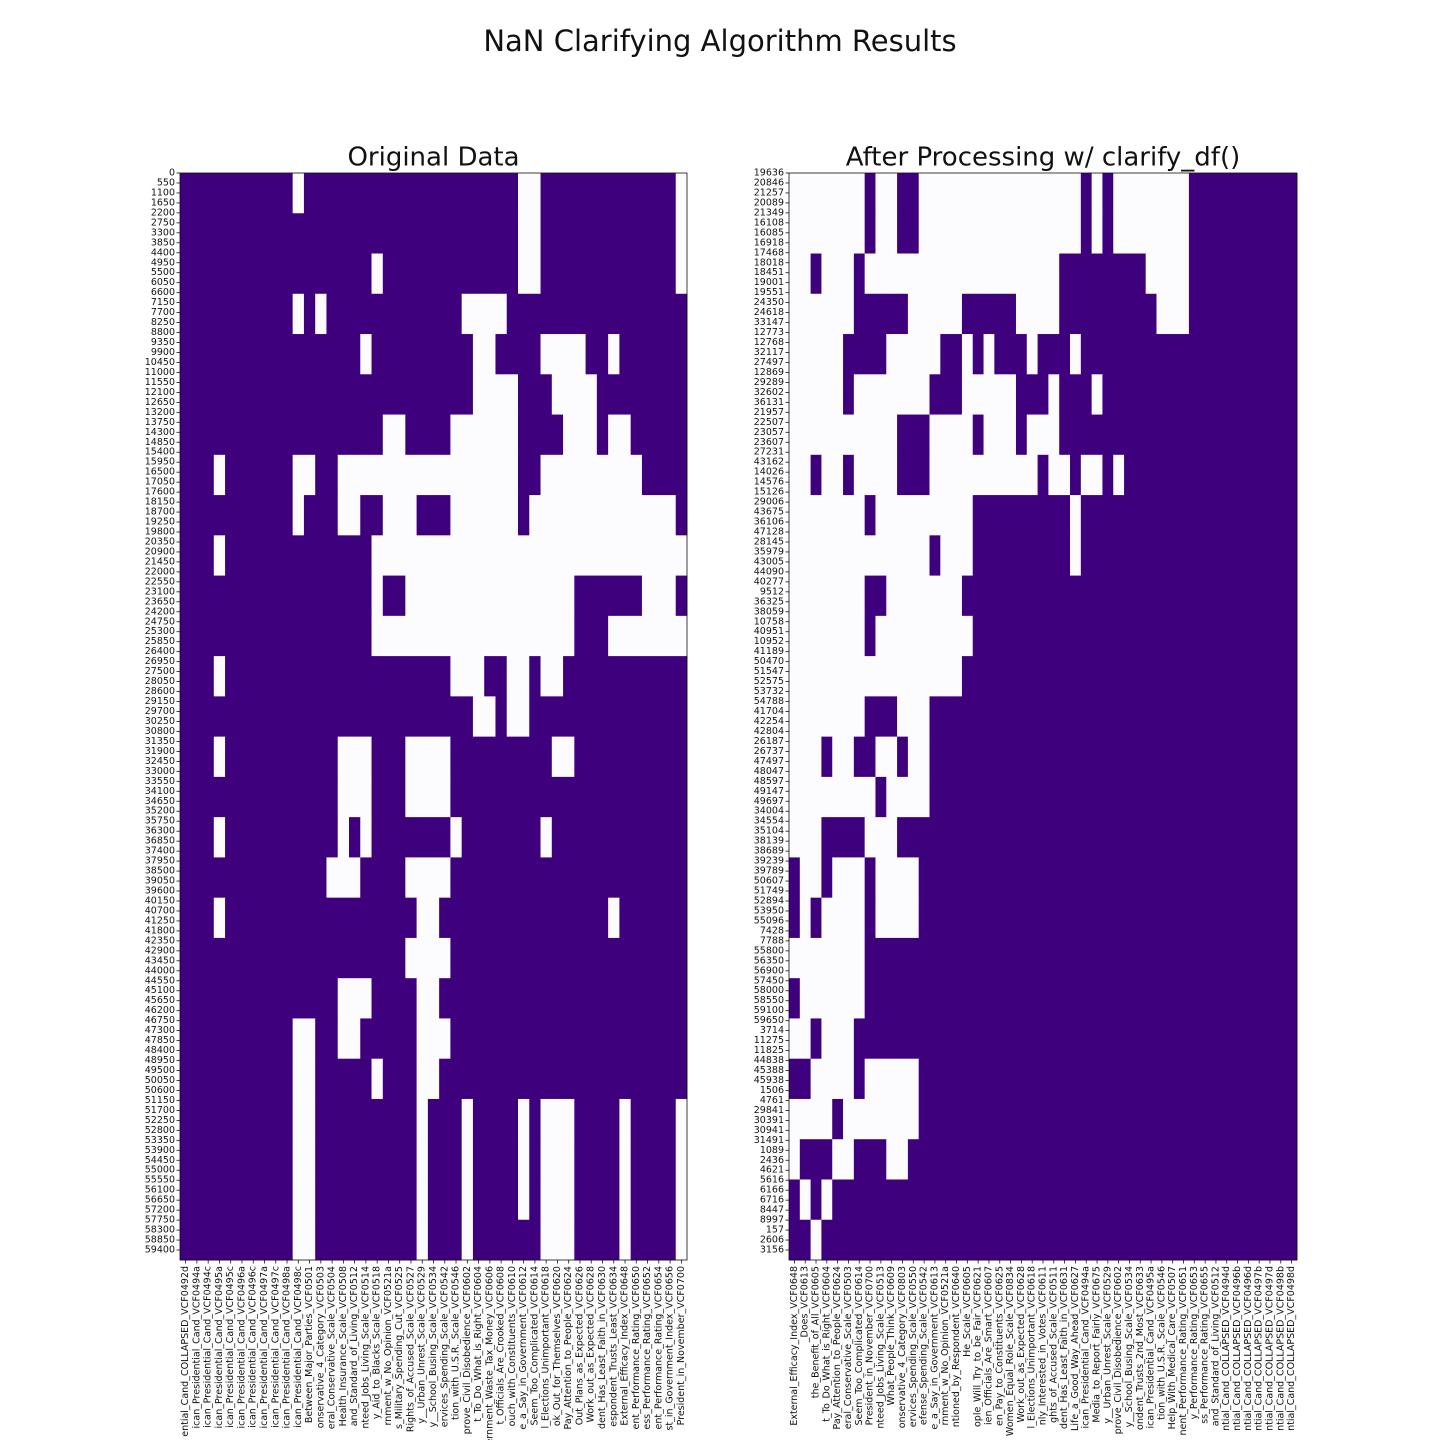  What do you see at coordinates (160, 751) in the screenshot?
I see `y-tick-label: 31900` at bounding box center [160, 751].